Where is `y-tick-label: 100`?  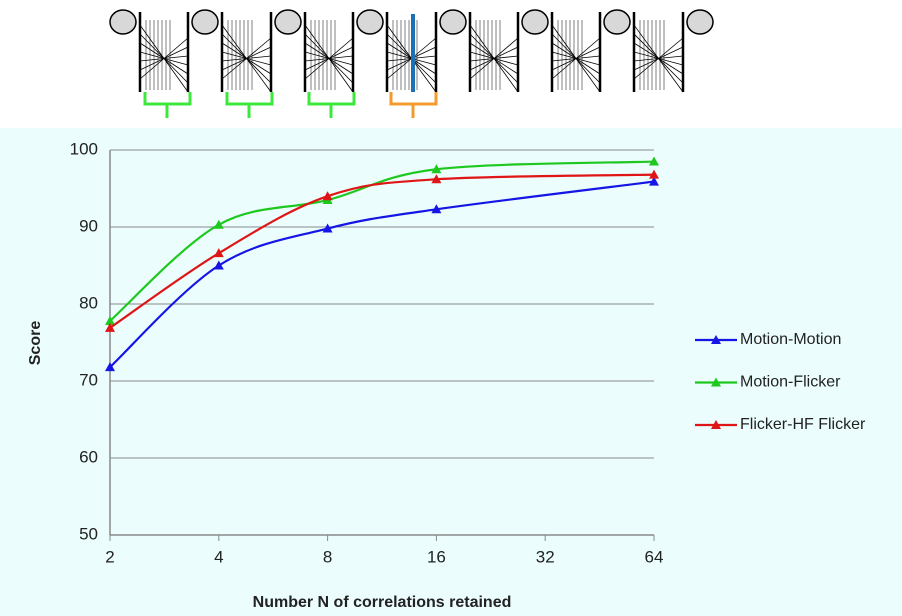 y-tick-label: 100 is located at coordinates (84, 148).